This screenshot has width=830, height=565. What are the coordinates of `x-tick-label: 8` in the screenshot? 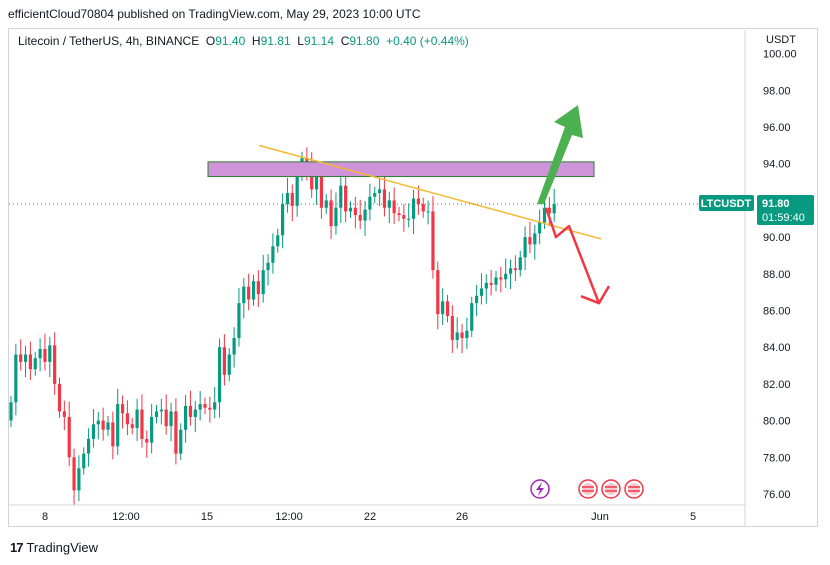 It's located at (45, 517).